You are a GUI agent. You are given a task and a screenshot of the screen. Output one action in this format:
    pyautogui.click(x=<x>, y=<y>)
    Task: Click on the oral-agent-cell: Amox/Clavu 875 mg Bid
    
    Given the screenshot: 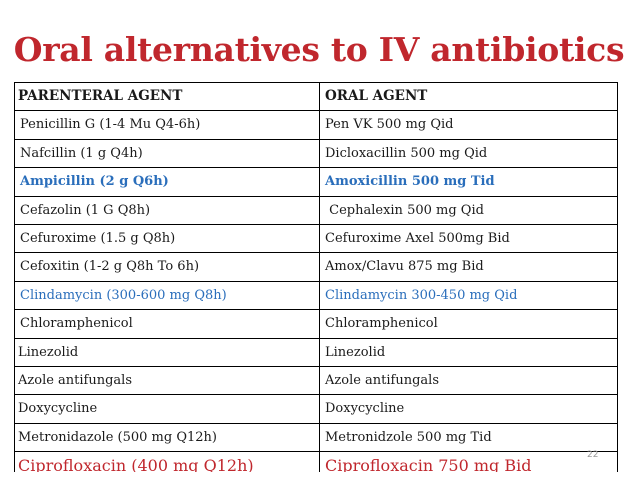 What is the action you would take?
    pyautogui.click(x=469, y=267)
    